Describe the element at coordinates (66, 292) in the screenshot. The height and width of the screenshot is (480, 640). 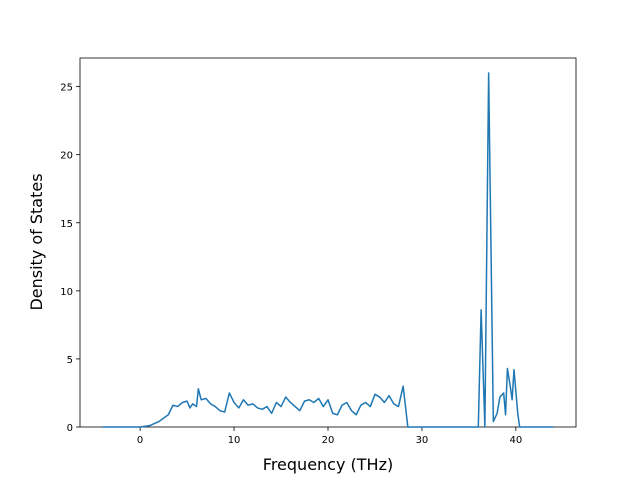
I see `y-tick-label: 10` at that location.